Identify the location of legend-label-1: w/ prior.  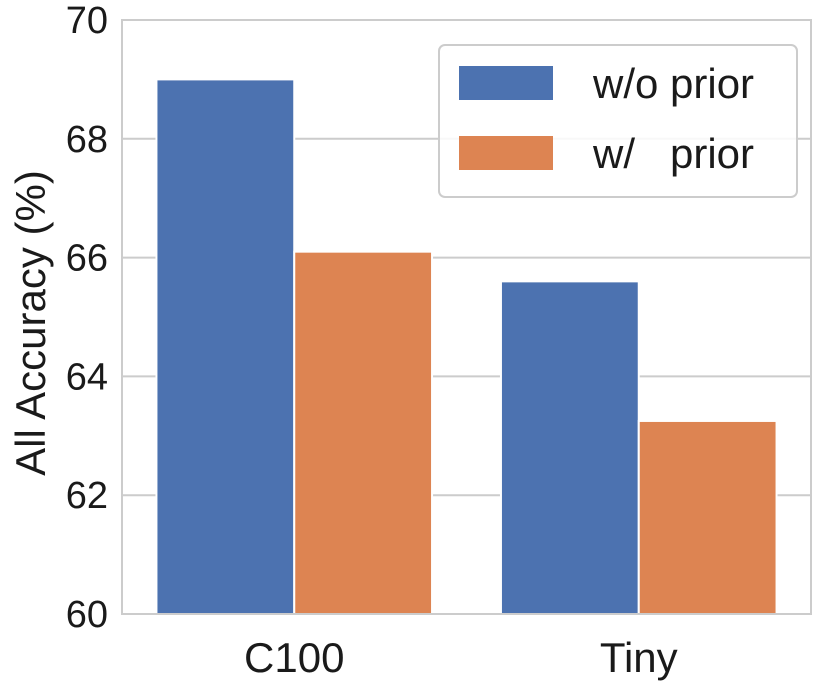
(673, 153).